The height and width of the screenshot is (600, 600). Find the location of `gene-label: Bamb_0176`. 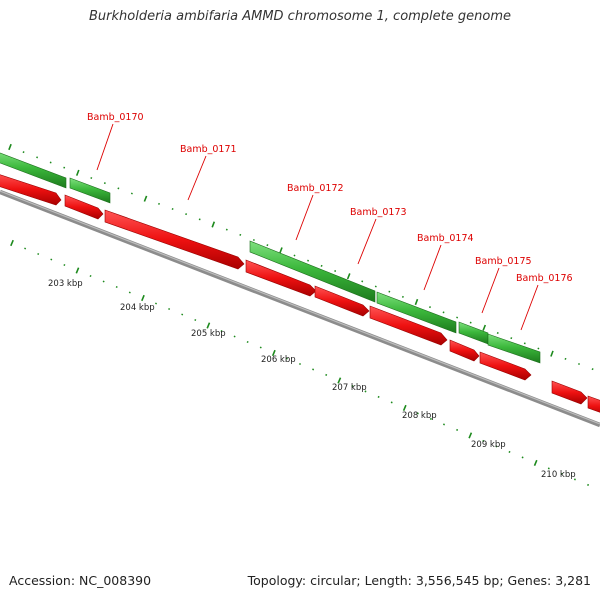

gene-label: Bamb_0176 is located at coordinates (544, 278).